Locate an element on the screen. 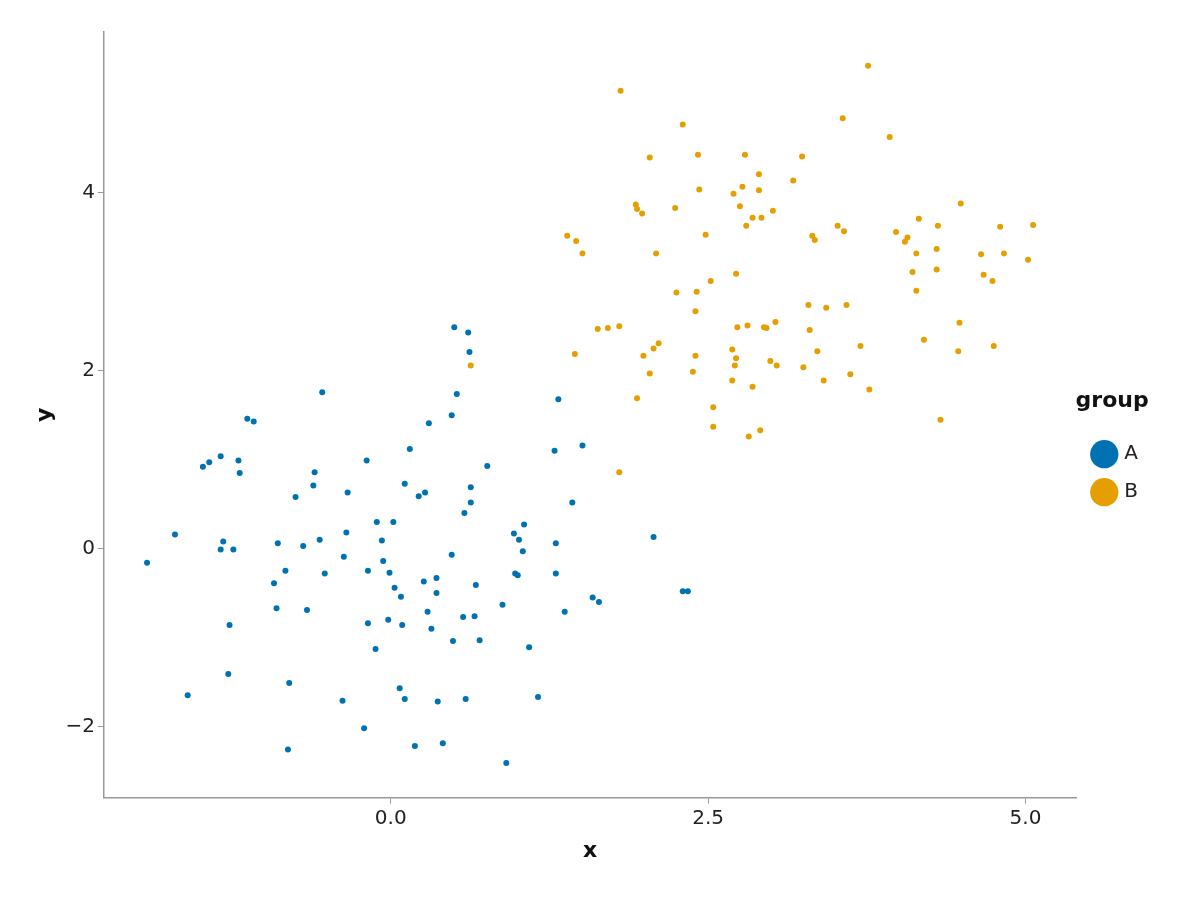 This screenshot has width=1200, height=900. x-tick-label: 5.0 is located at coordinates (1025, 816).